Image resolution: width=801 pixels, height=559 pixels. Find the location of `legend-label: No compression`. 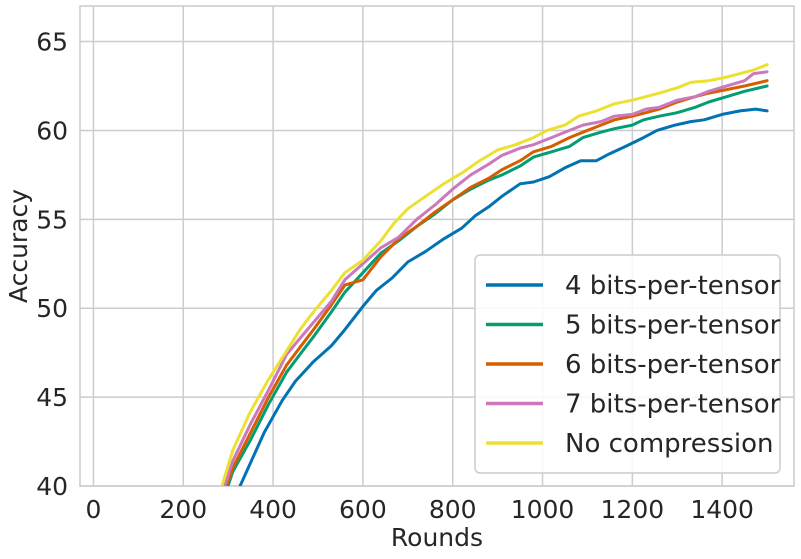

legend-label: No compression is located at coordinates (669, 444).